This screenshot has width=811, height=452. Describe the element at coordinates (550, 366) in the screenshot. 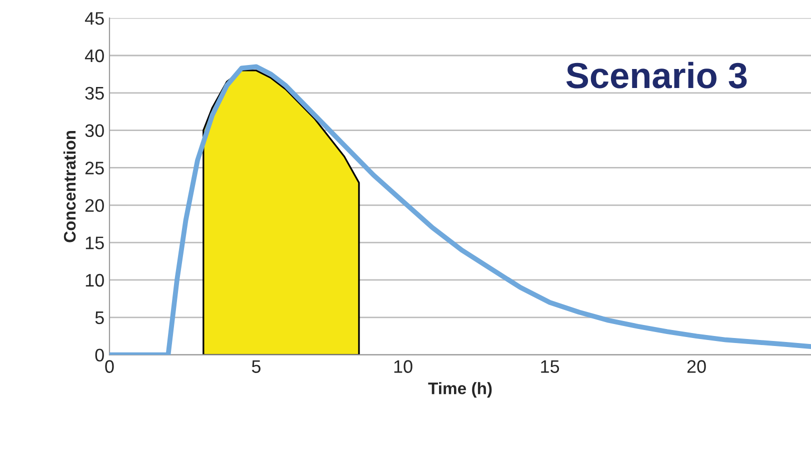

I see `x-tick-label: 15` at that location.